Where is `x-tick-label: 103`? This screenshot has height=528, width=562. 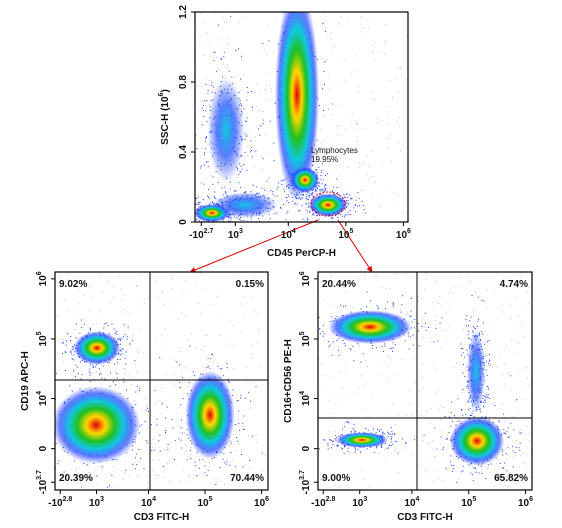
x-tick-label: 103 is located at coordinates (359, 502).